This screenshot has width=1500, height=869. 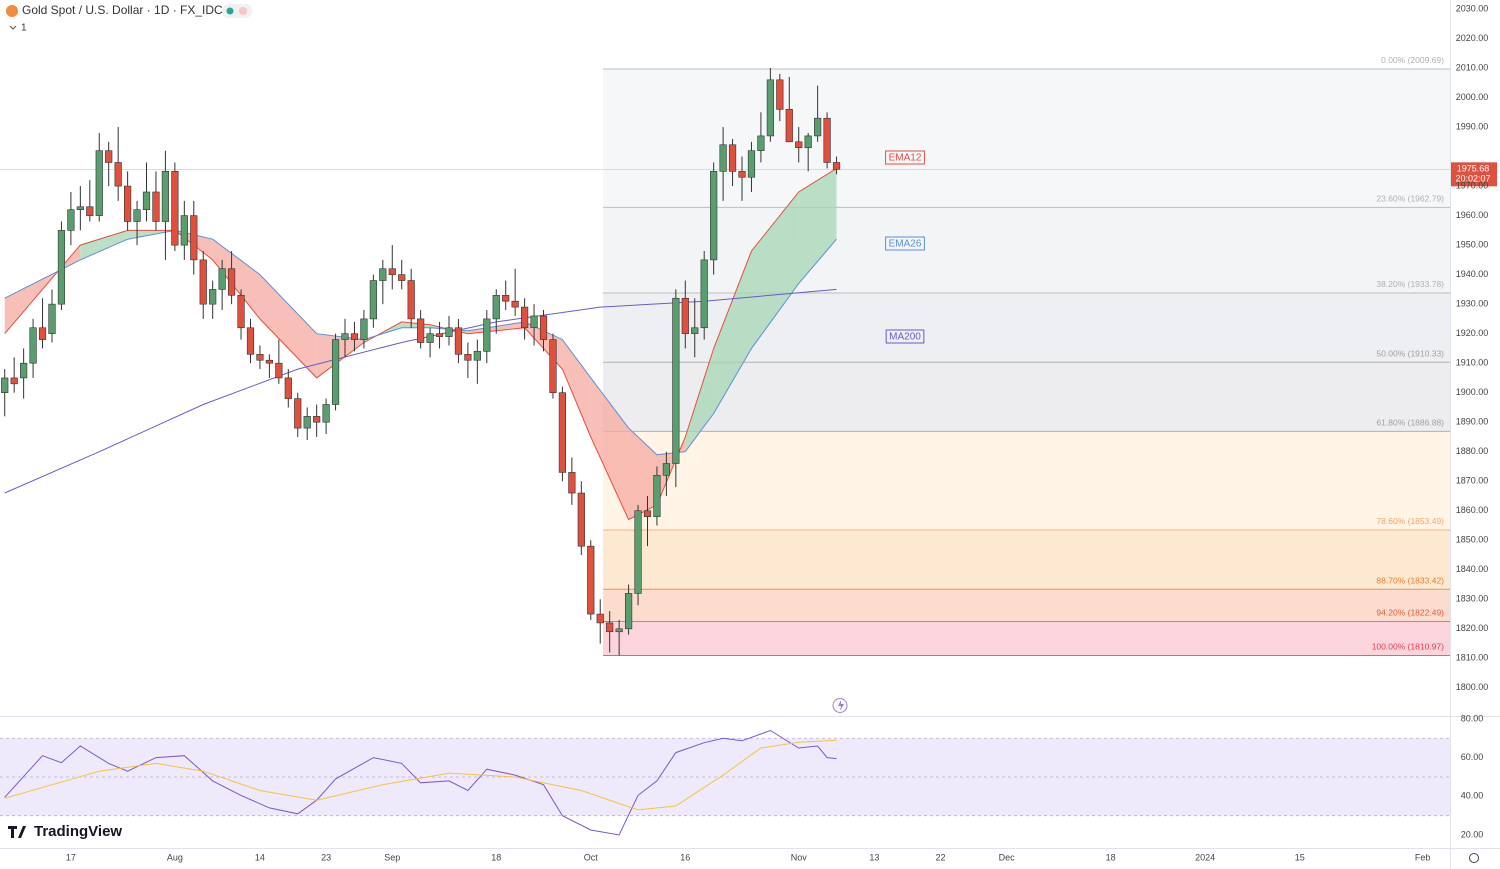 What do you see at coordinates (24, 28) in the screenshot?
I see `indicator-count: 1` at bounding box center [24, 28].